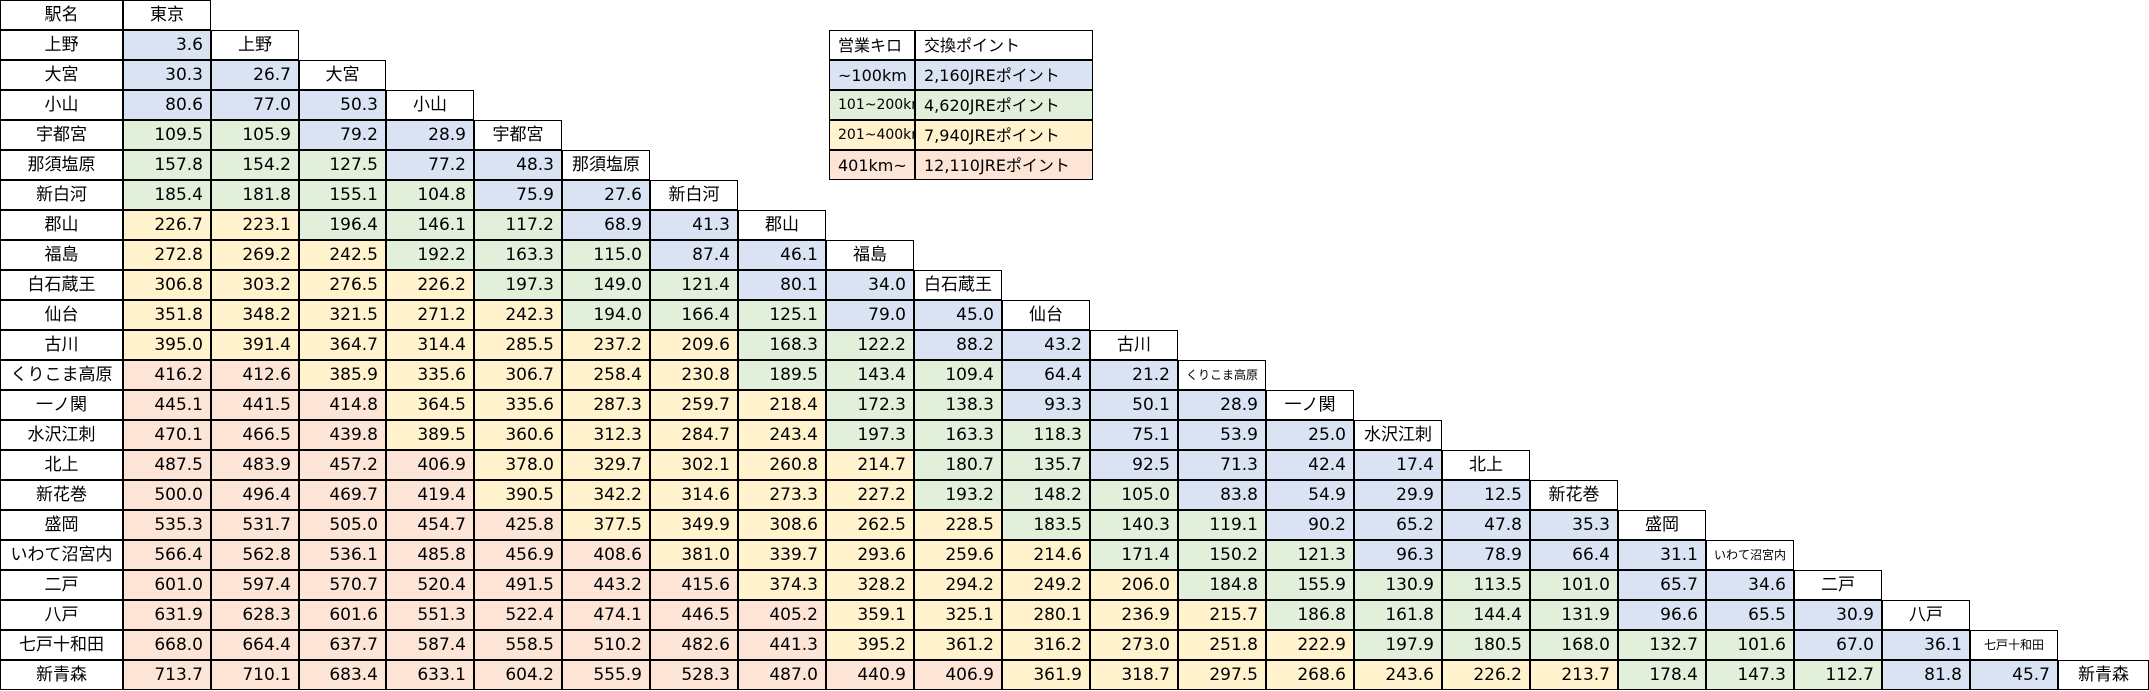 The image size is (2149, 691). Describe the element at coordinates (430, 255) in the screenshot. I see `distance-cell: 192.2` at that location.